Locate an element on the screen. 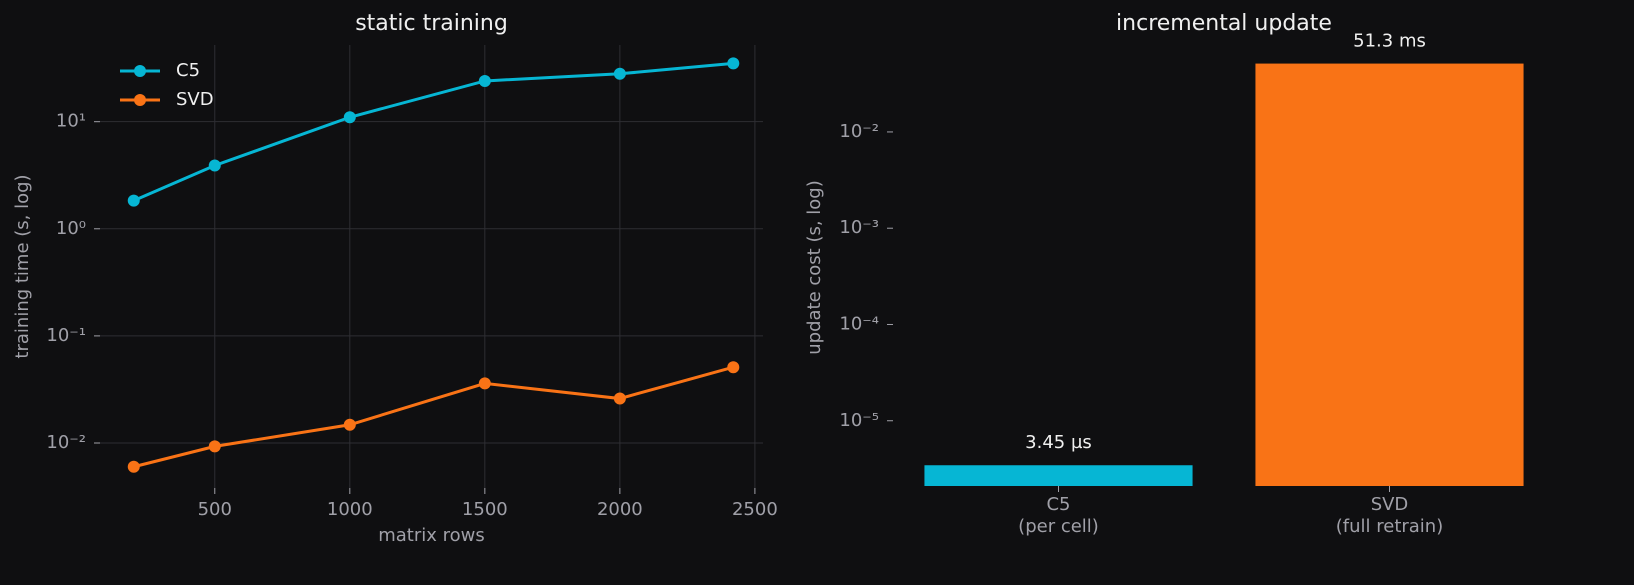 The image size is (1634, 585). chart-title: static training is located at coordinates (431, 23).